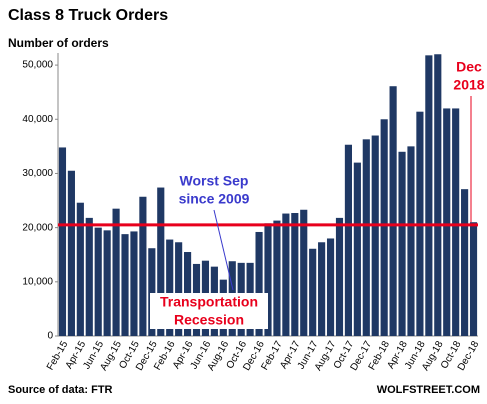 The width and height of the screenshot is (487, 404). I want to click on y-tick-label: 0, so click(50, 336).